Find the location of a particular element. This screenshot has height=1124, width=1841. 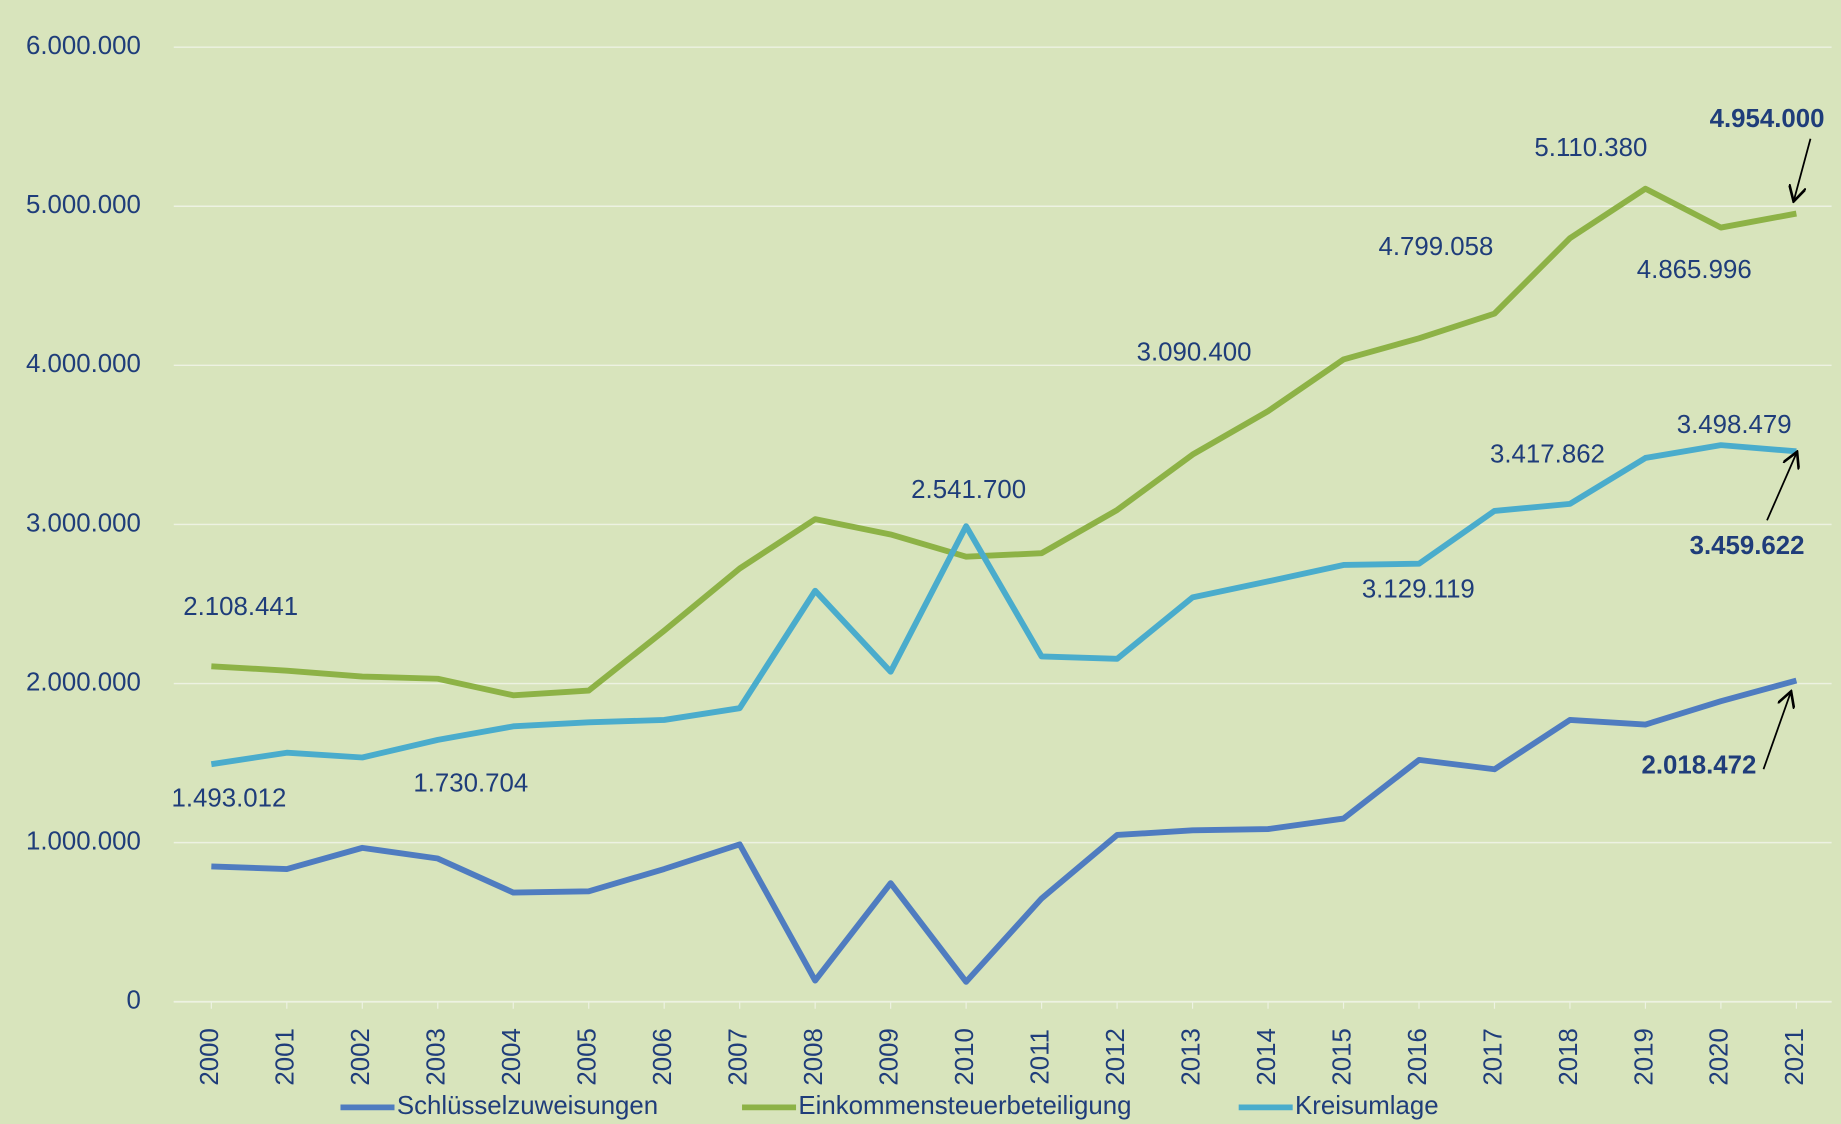

x-tick-label: 2015 is located at coordinates (1342, 1056).